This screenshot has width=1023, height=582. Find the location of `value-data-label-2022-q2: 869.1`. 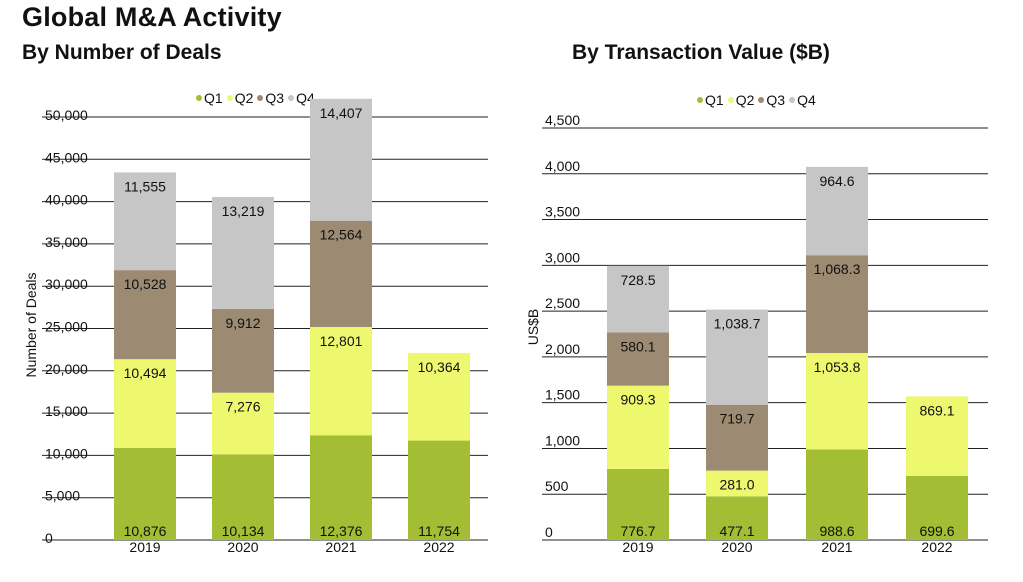

value-data-label-2022-q2: 869.1 is located at coordinates (936, 410).